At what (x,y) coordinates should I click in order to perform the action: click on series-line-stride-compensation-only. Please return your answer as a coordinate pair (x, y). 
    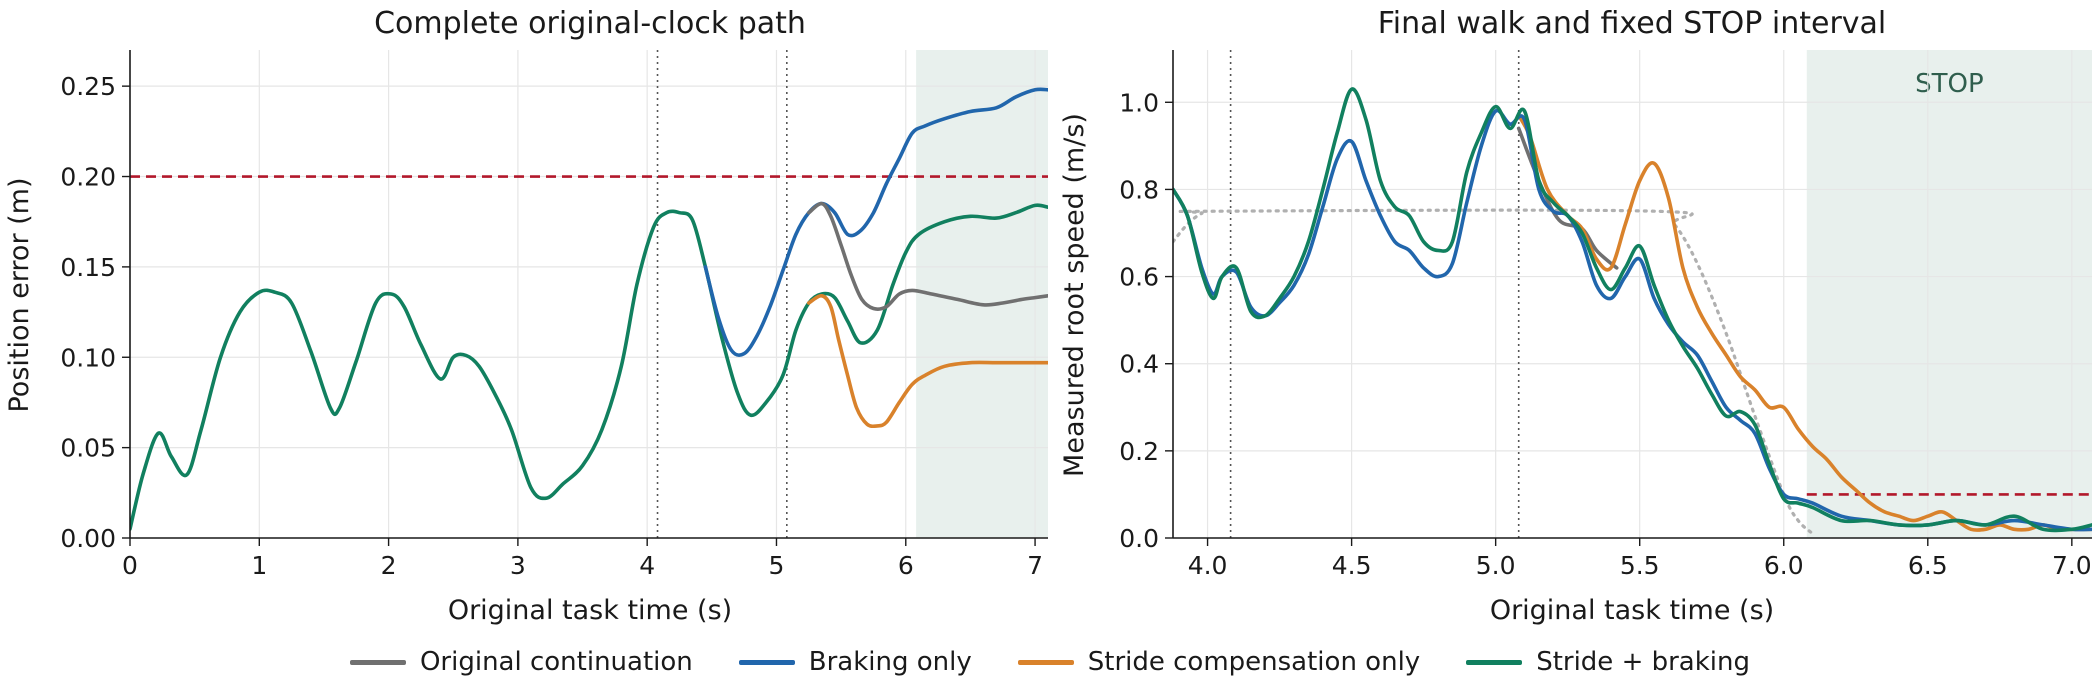
    Looking at the image, I should click on (927, 361).